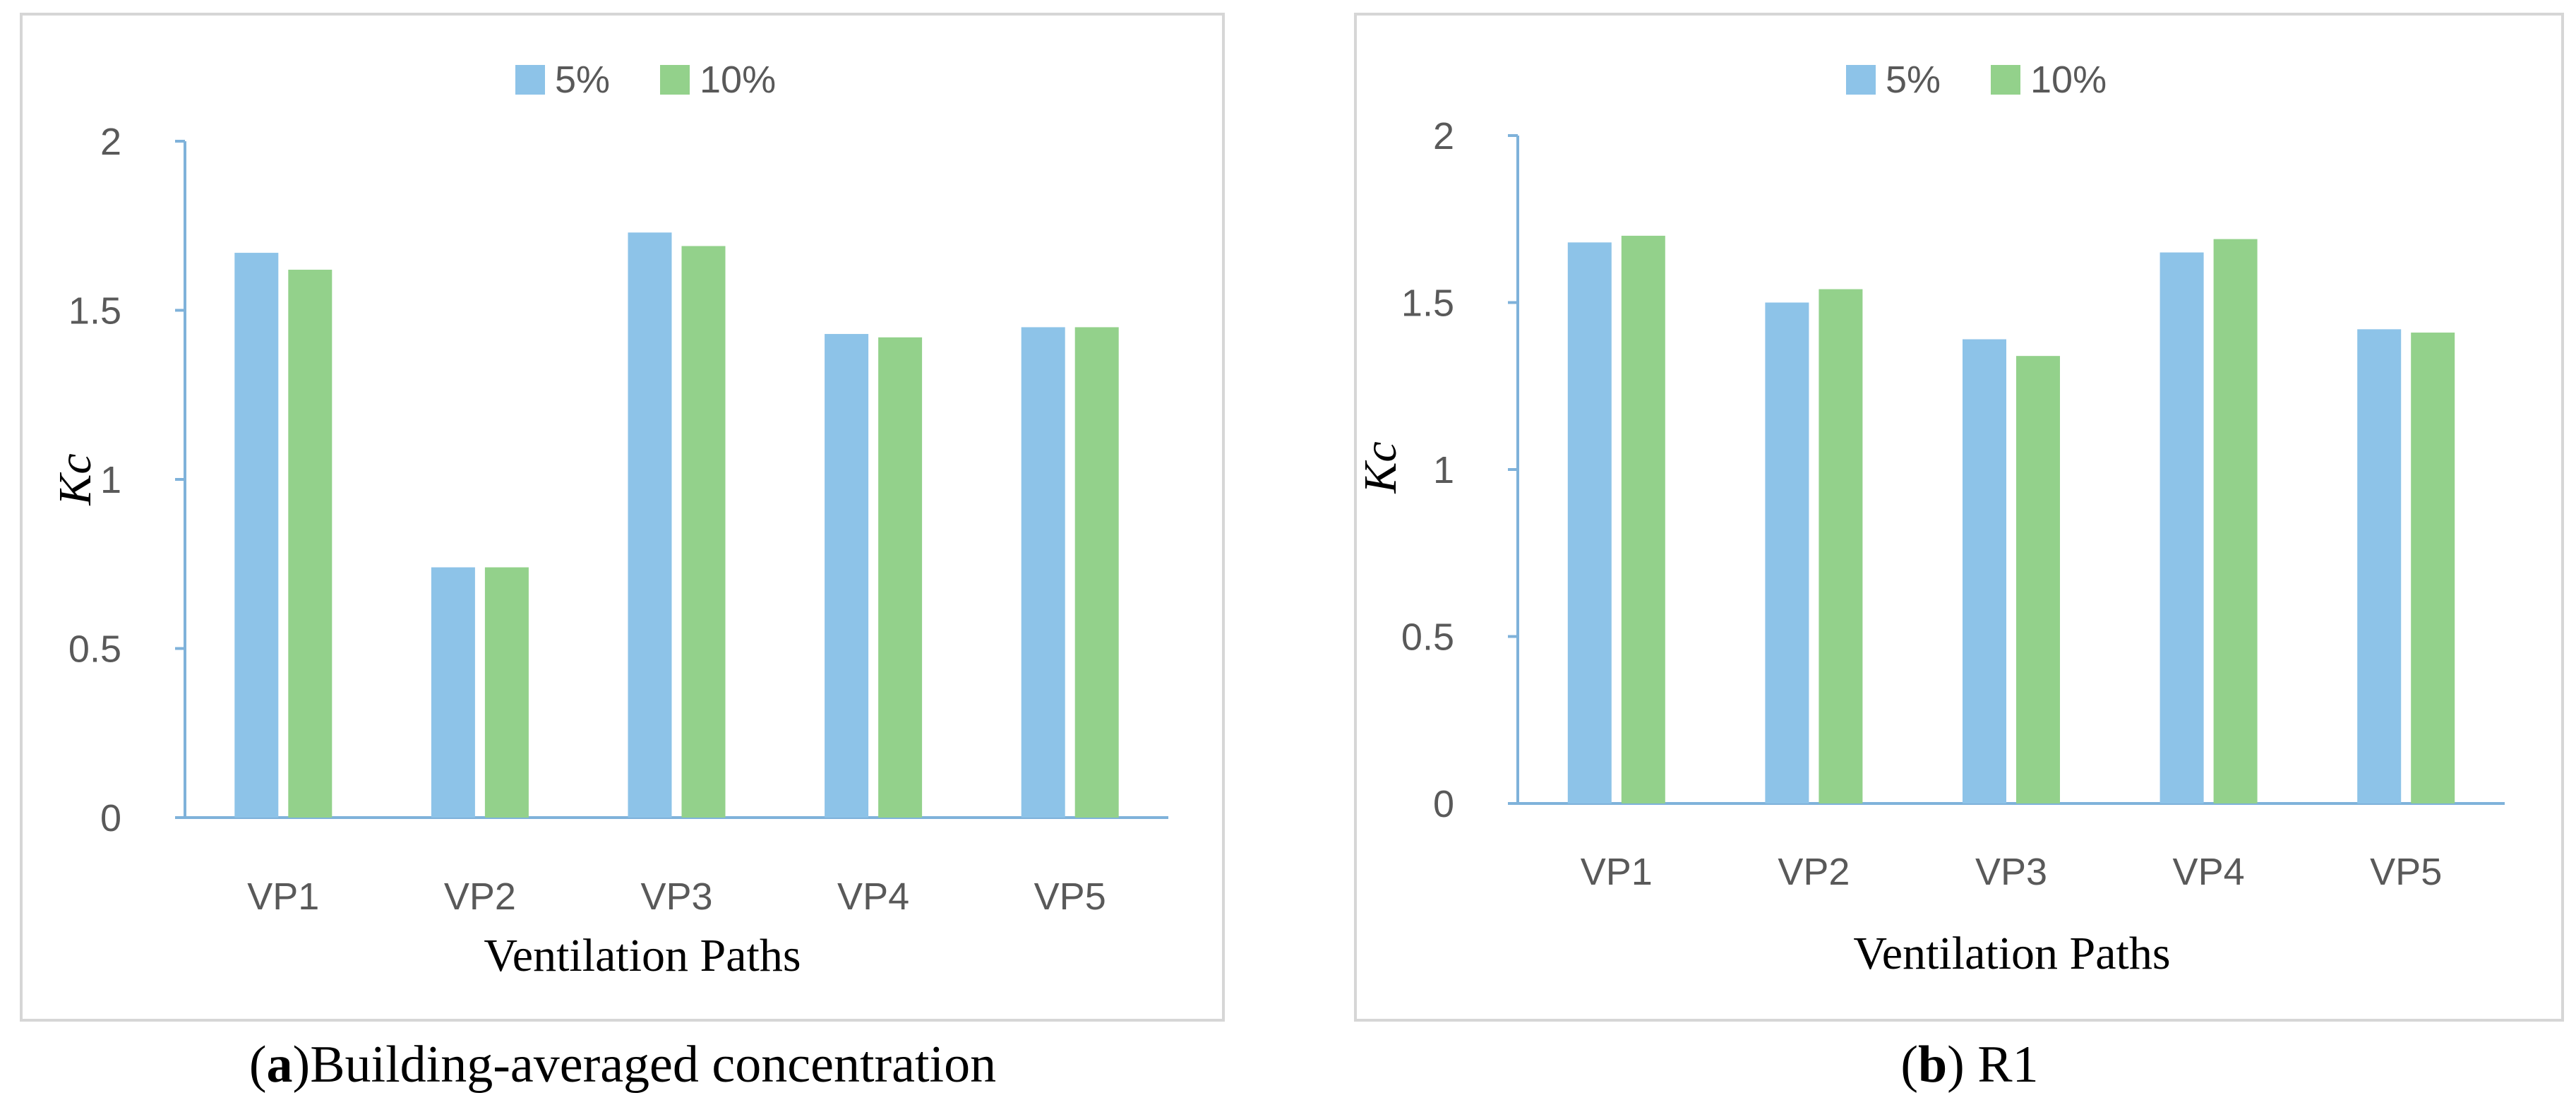  I want to click on legend-swatch-5-a, so click(530, 80).